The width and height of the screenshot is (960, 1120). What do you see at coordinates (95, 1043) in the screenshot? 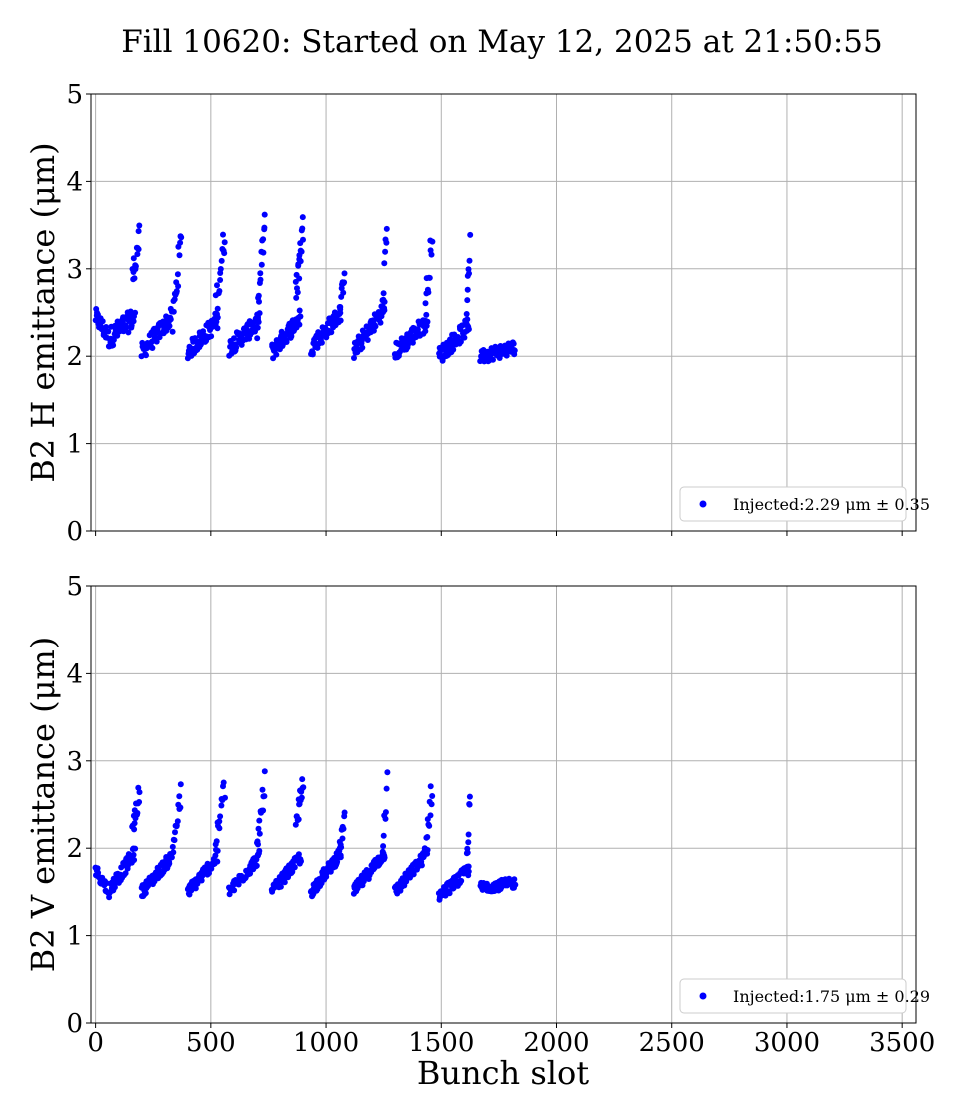
I see `x-tick-label: 0` at bounding box center [95, 1043].